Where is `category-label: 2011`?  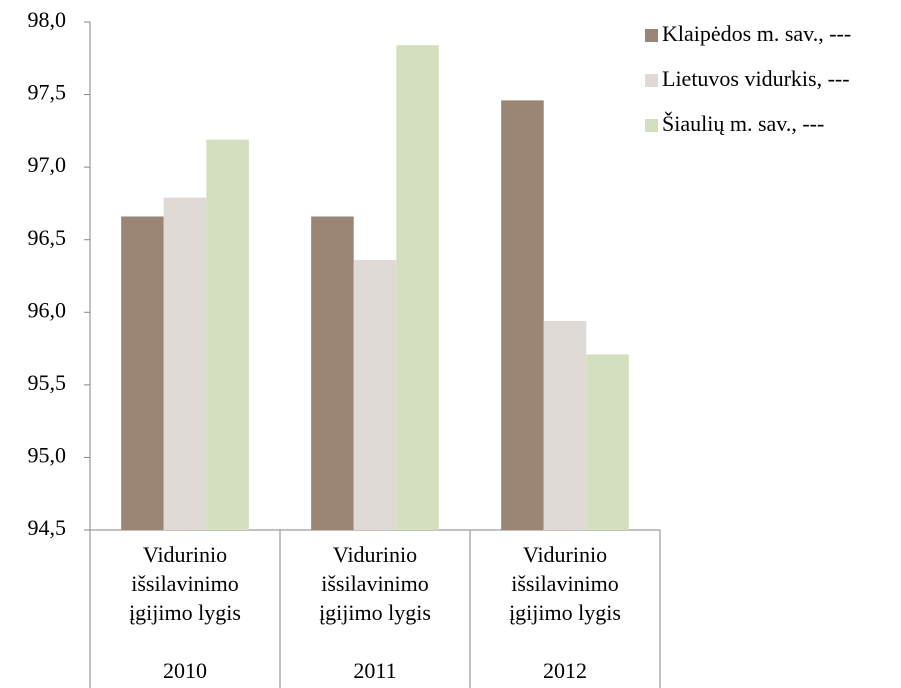 category-label: 2011 is located at coordinates (375, 670).